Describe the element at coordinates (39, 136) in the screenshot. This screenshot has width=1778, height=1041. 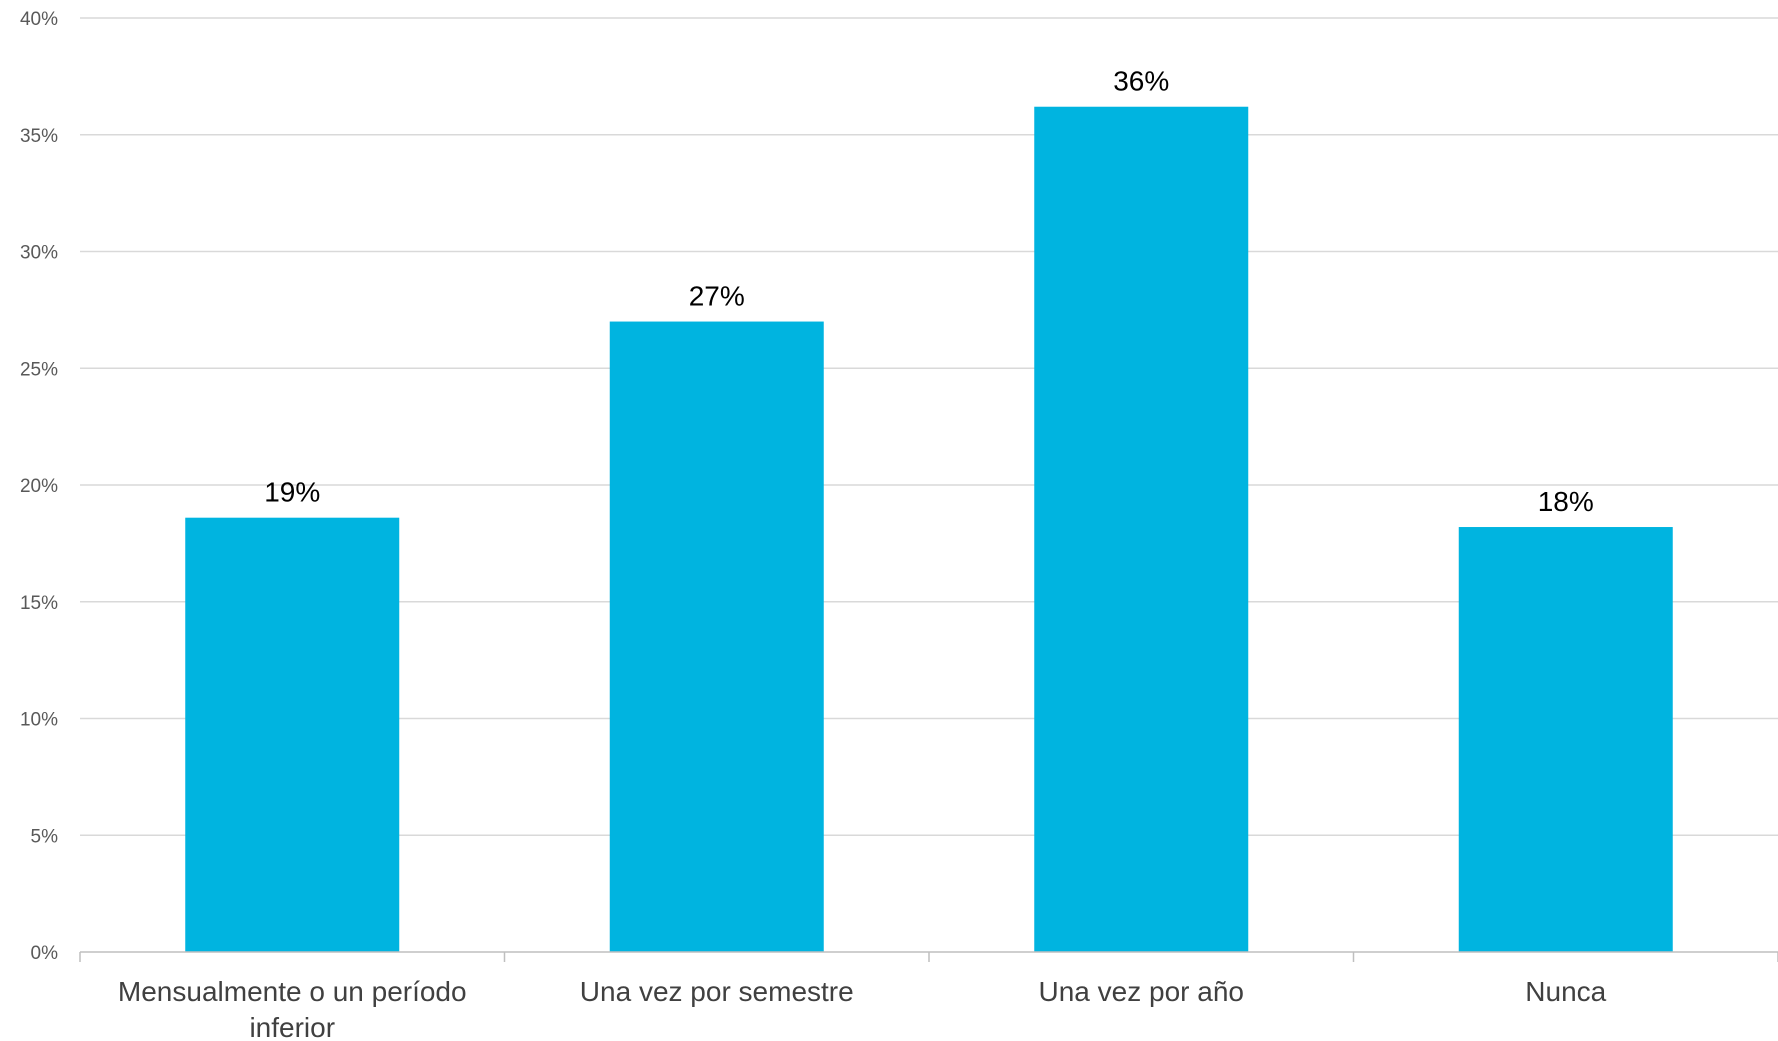
I see `y-tick-label: 35%` at that location.